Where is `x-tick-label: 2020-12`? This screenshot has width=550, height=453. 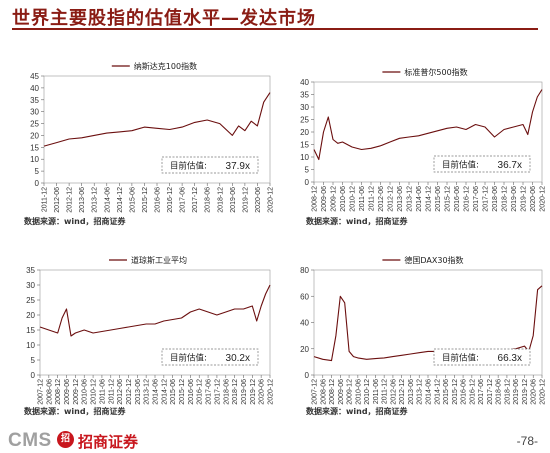 x-tick-label: 2020-12 is located at coordinates (271, 392).